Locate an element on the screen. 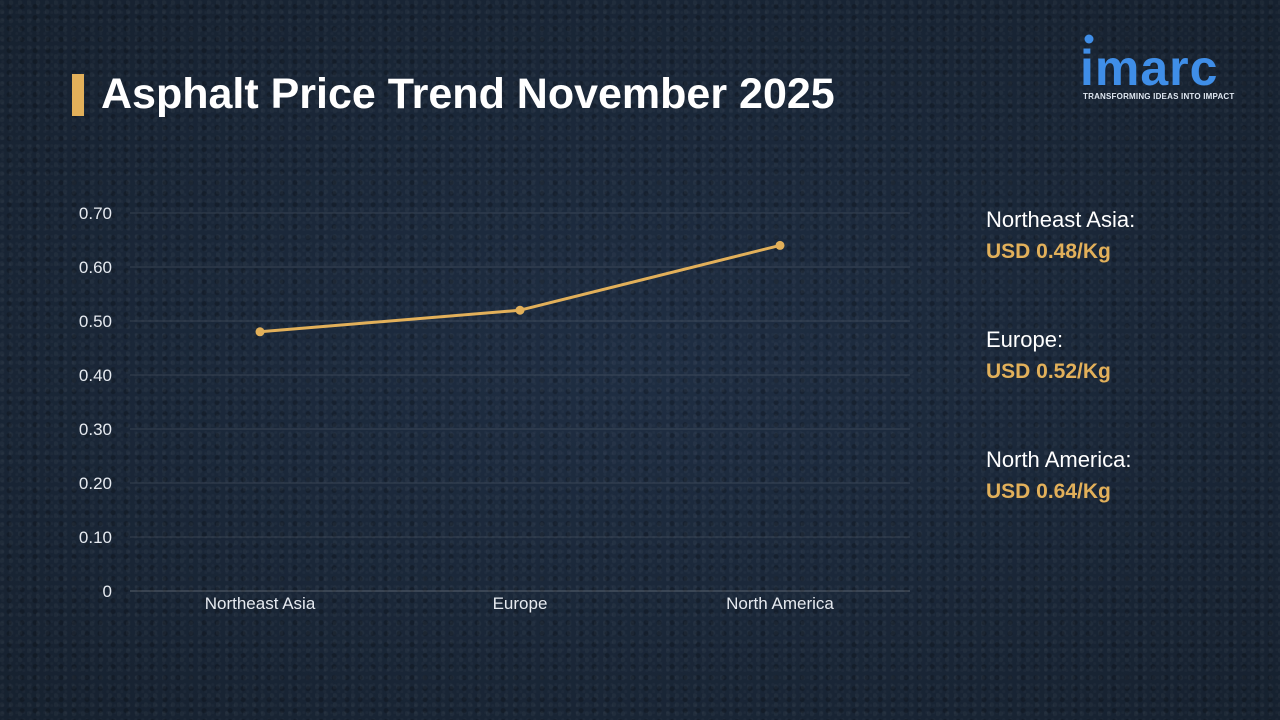  summary-region-label: Europe: is located at coordinates (1025, 339).